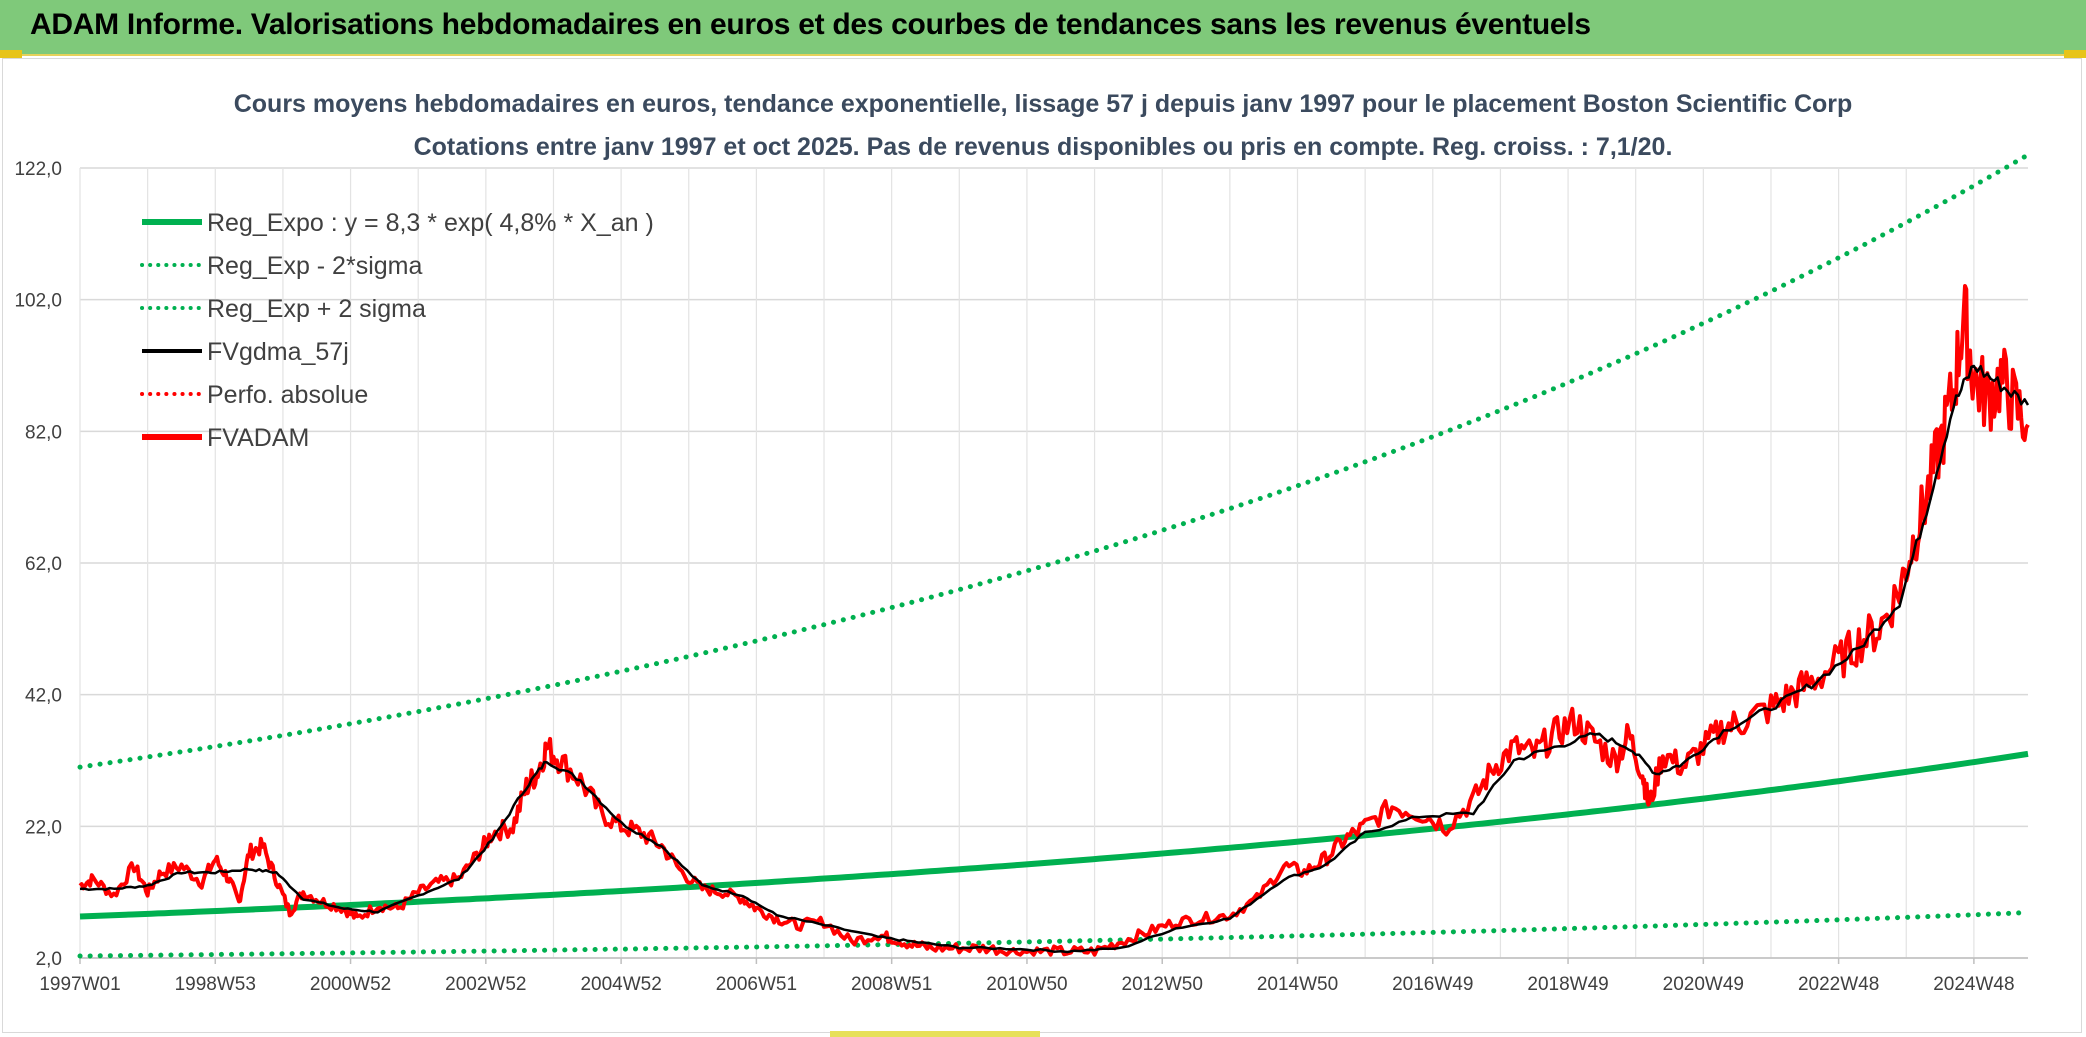 The width and height of the screenshot is (2086, 1037). What do you see at coordinates (1567, 984) in the screenshot?
I see `x-tick-label: 2018W49` at bounding box center [1567, 984].